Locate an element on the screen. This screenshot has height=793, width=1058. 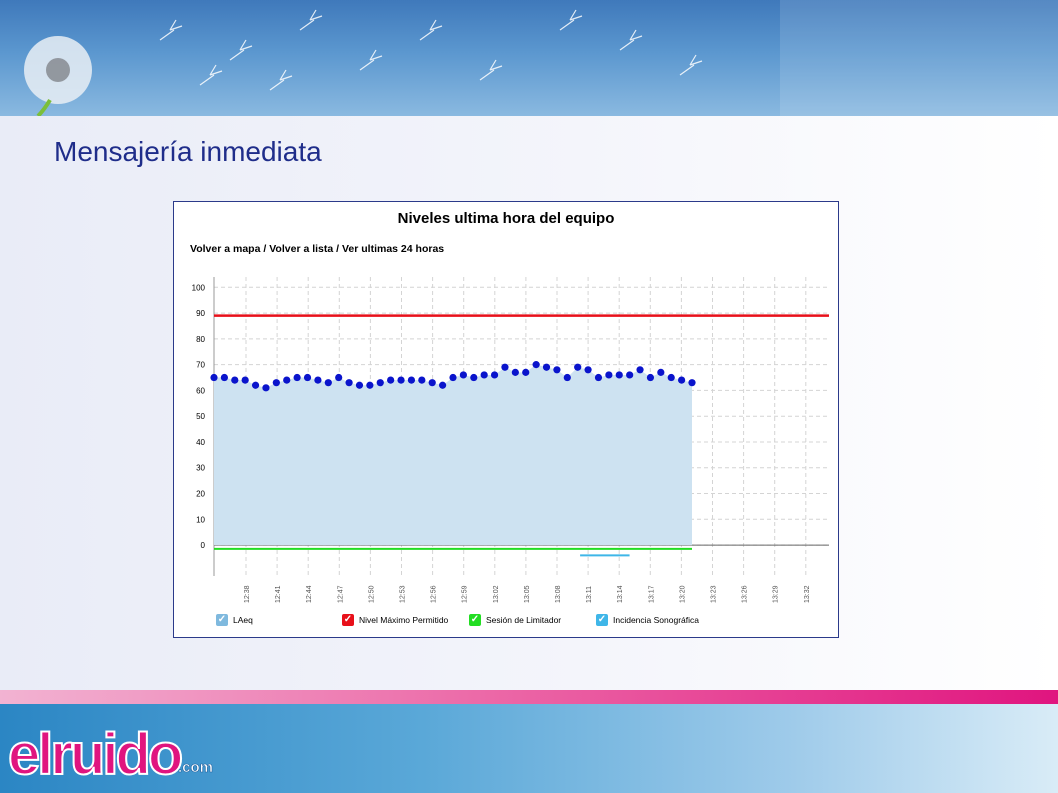
logo-suffix: .com is located at coordinates (195, 767).